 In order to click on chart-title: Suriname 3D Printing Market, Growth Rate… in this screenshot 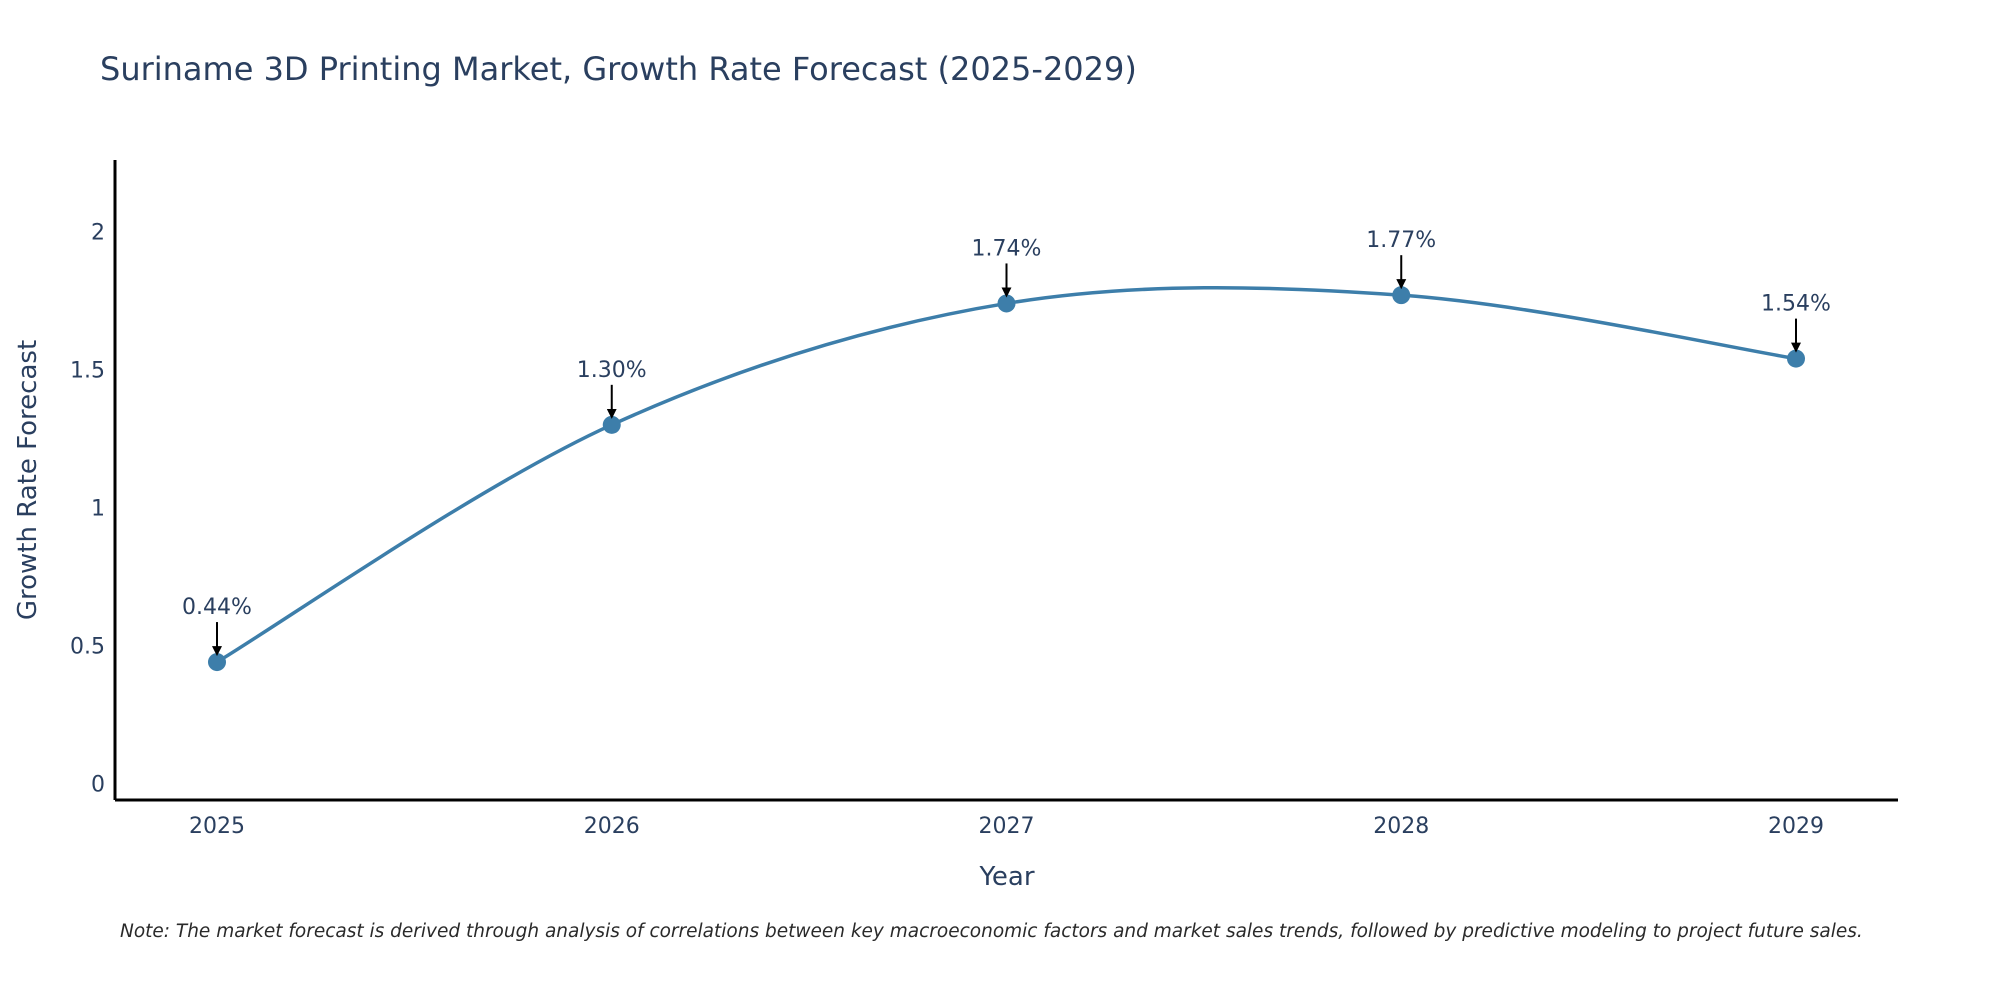, I will do `click(618, 69)`.